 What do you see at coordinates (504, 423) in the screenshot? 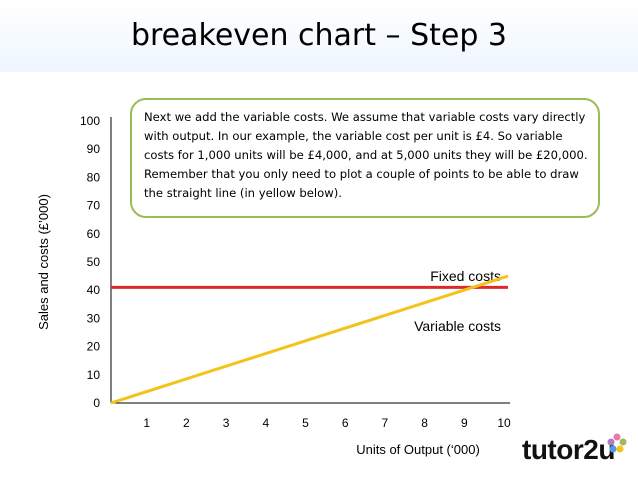
I see `x-tick-label: 10` at bounding box center [504, 423].